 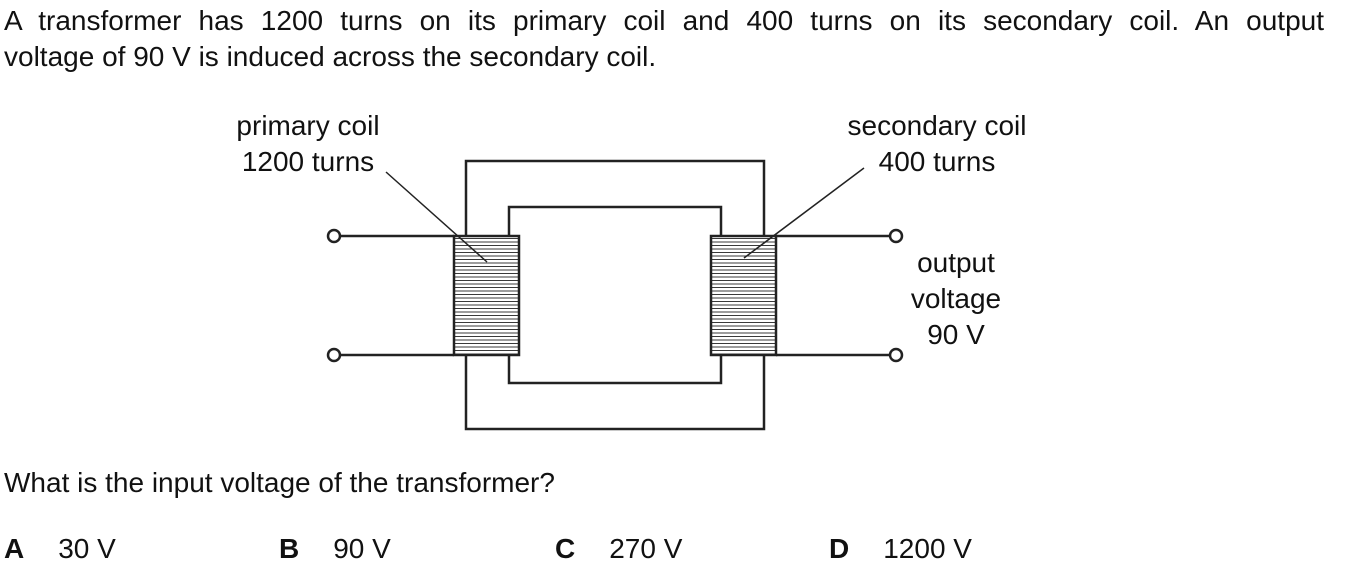 I want to click on secondary-circuit, so click(x=840, y=295).